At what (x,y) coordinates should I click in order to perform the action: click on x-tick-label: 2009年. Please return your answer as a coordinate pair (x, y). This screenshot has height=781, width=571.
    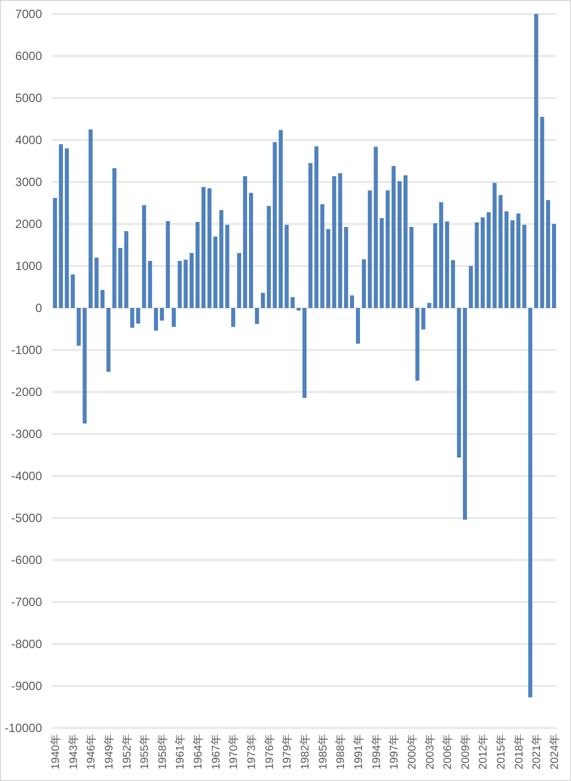
    Looking at the image, I should click on (466, 752).